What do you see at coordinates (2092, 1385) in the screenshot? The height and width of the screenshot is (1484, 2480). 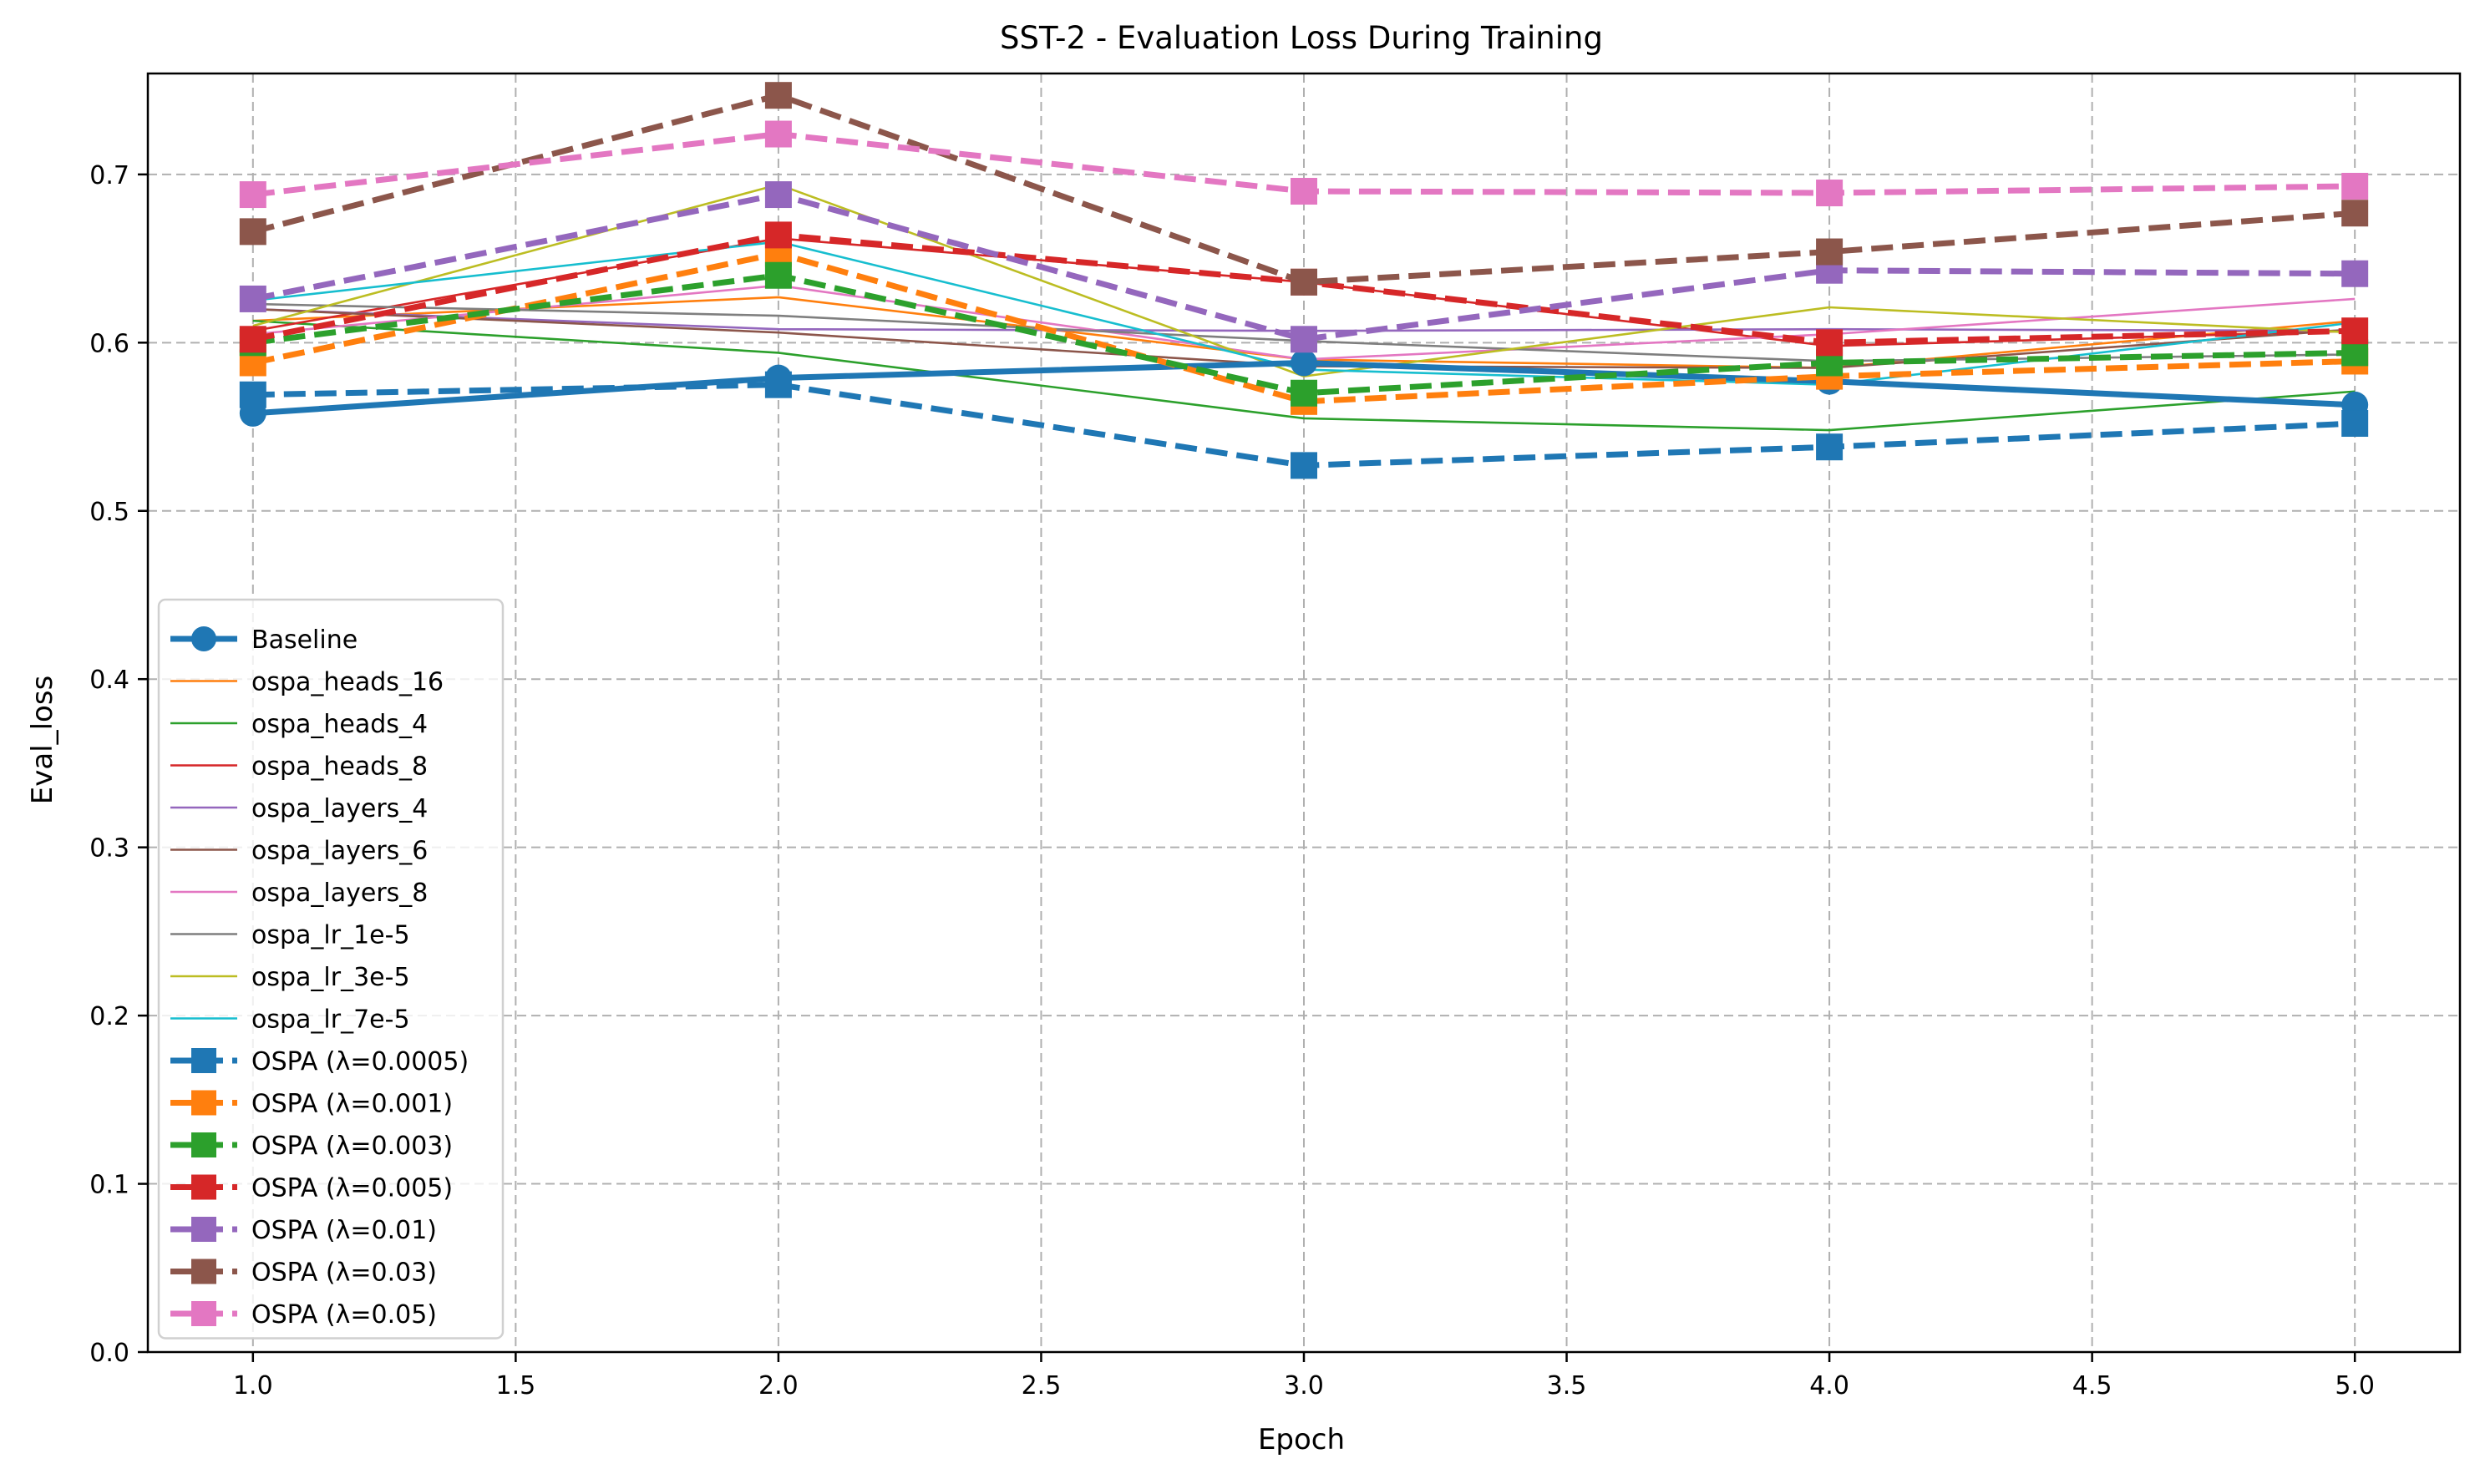 I see `x-tick-label: 4.5` at bounding box center [2092, 1385].